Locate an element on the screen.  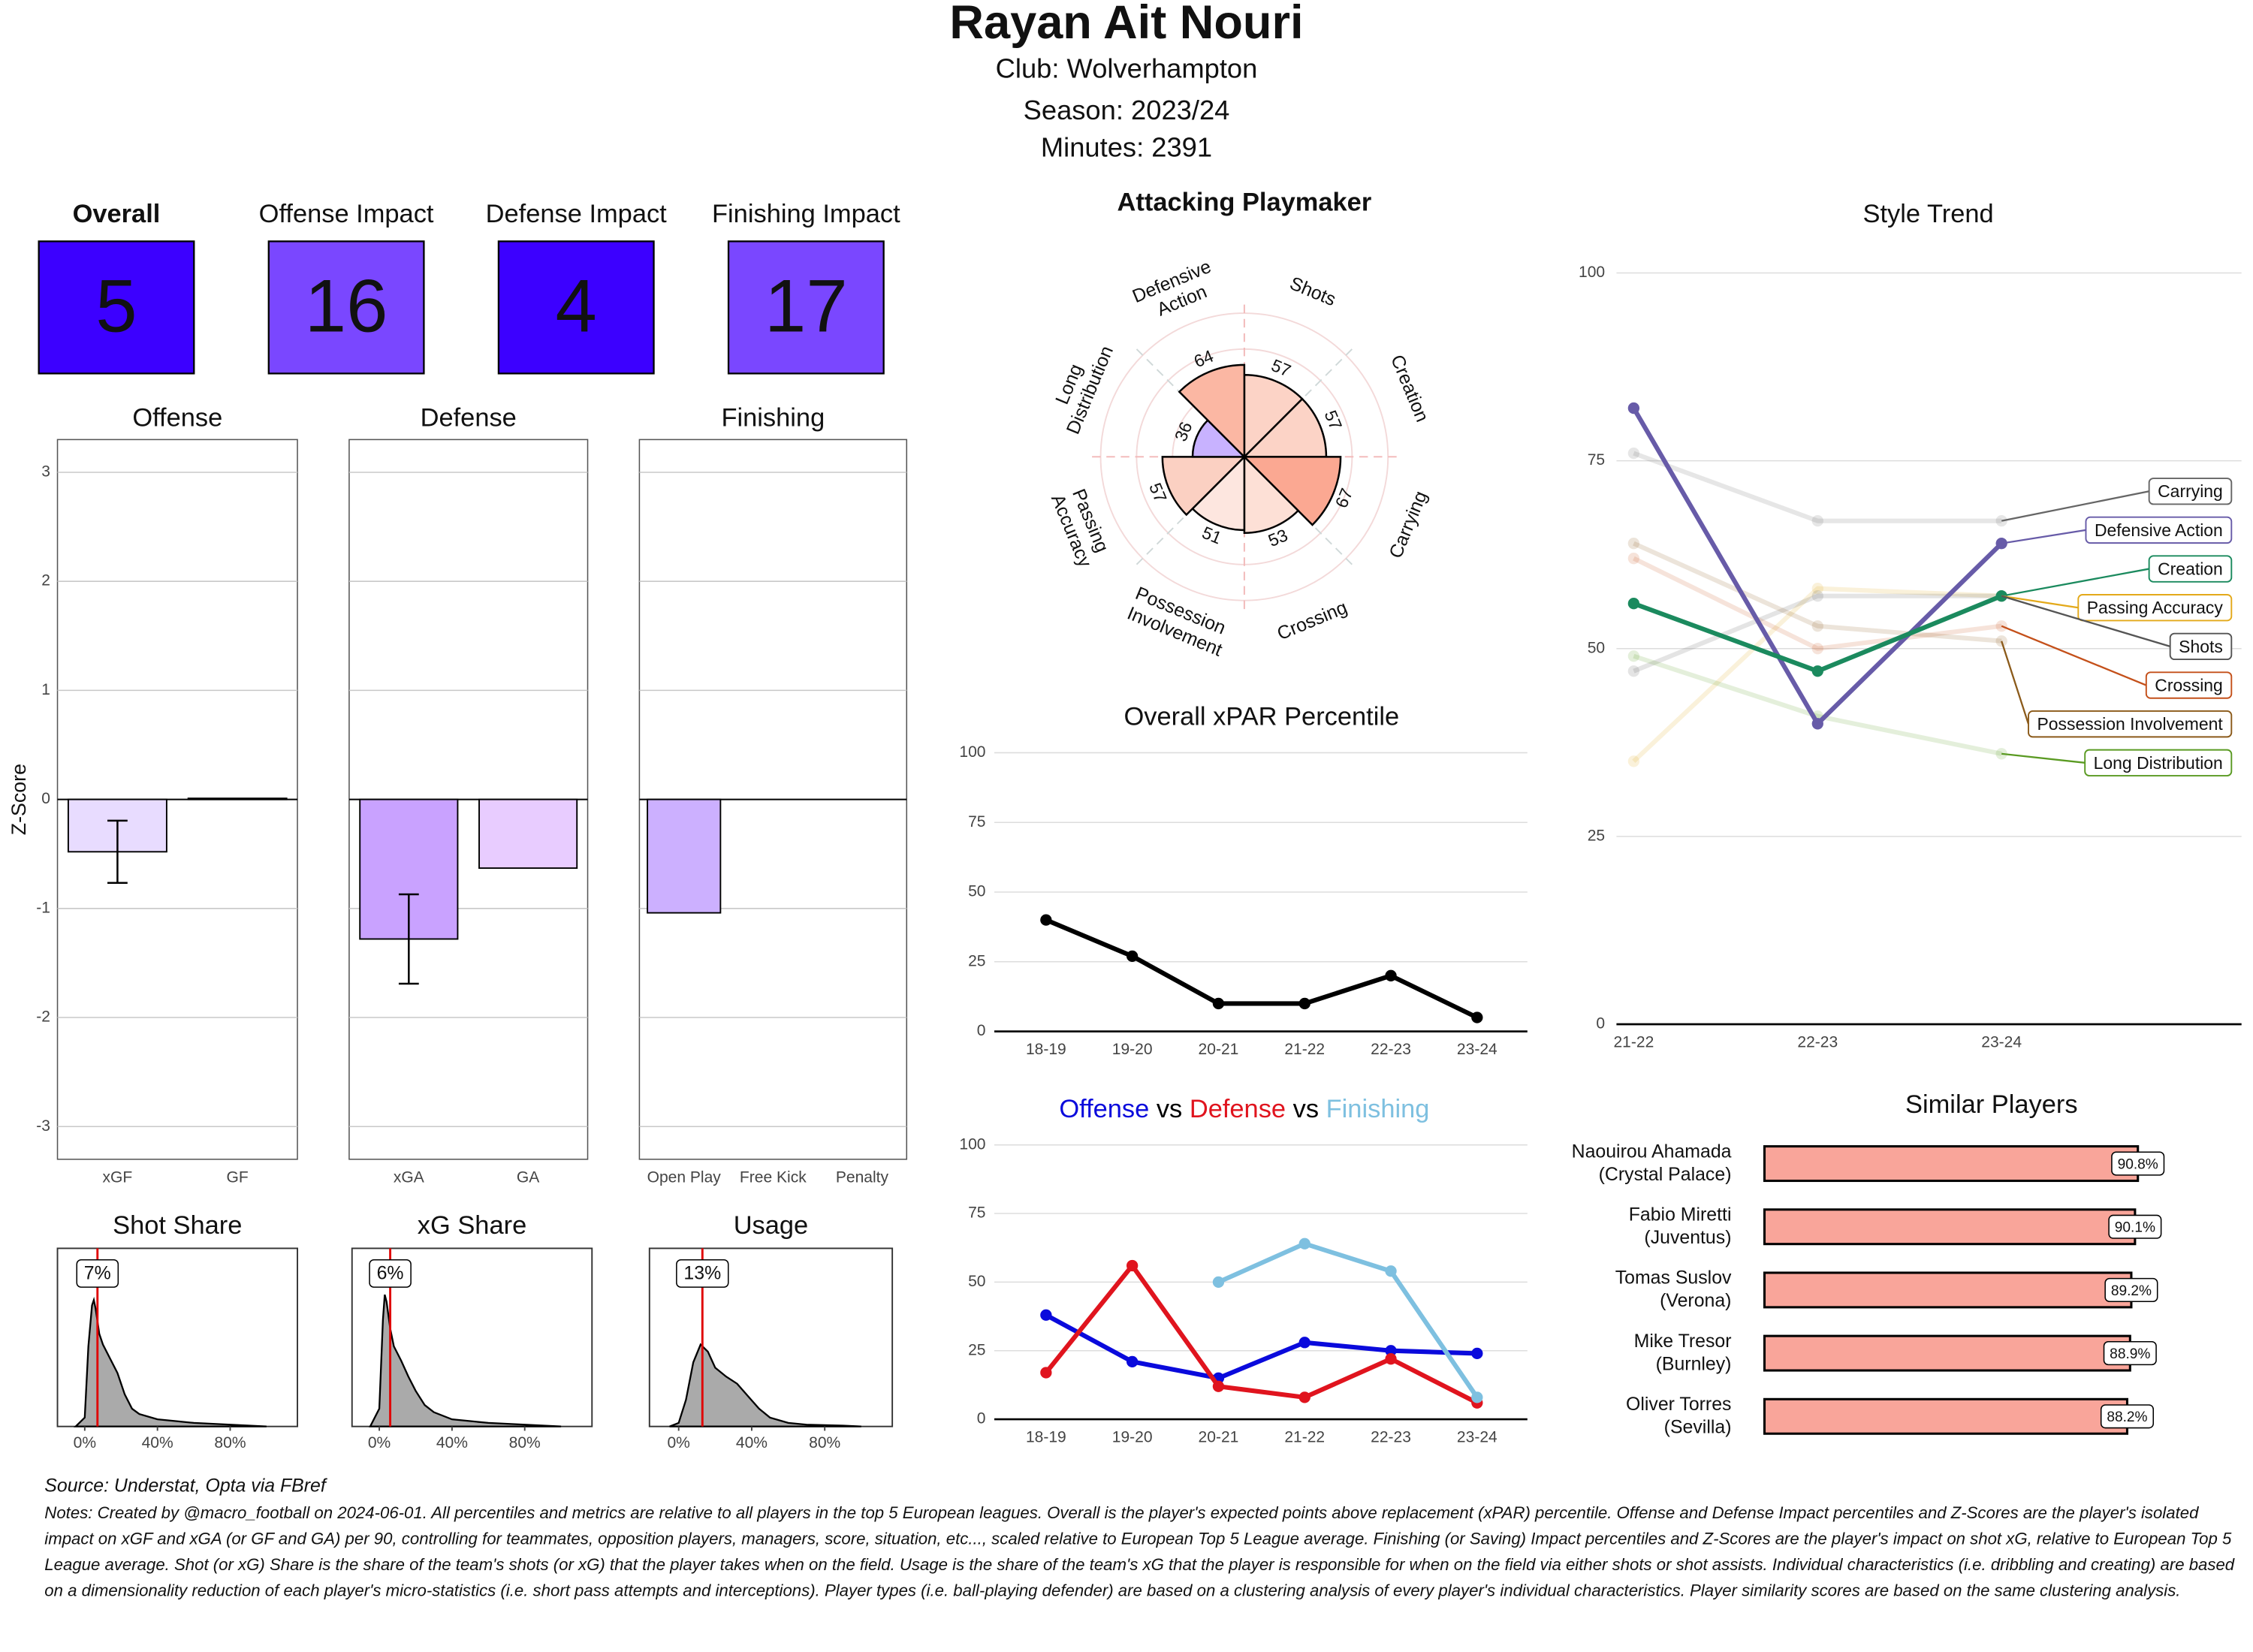
category-label: Carrying is located at coordinates (1408, 525).